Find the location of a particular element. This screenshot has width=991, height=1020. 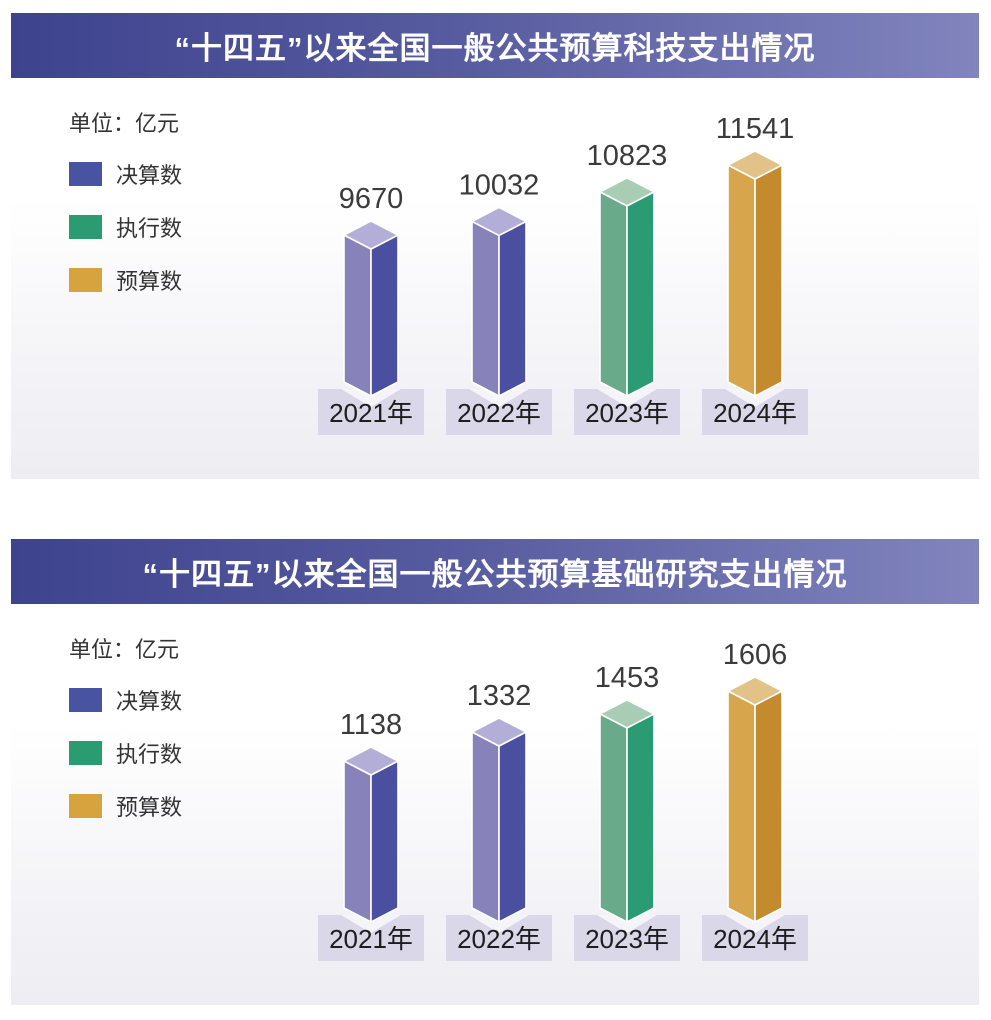

value-label: 9670 is located at coordinates (371, 199).